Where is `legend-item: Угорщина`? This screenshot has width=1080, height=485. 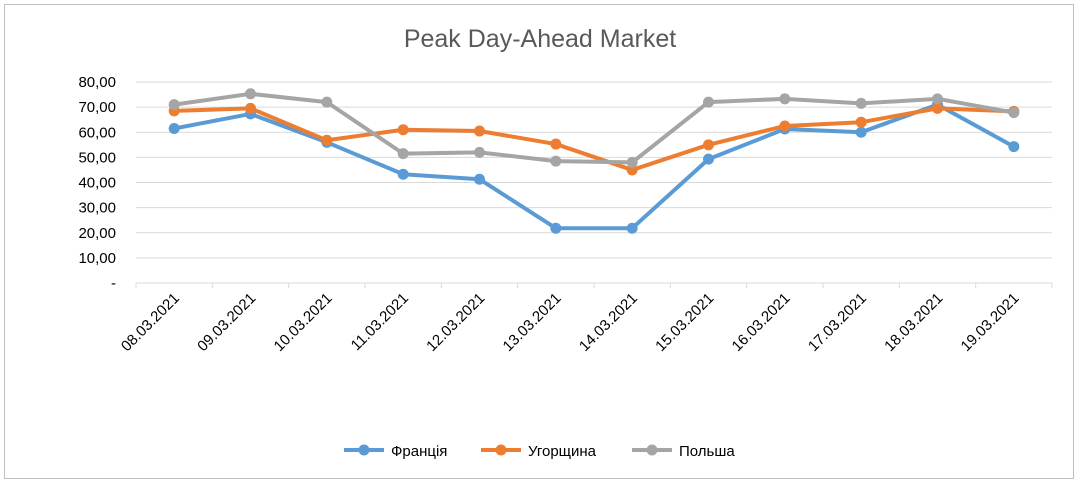
legend-item: Угорщина is located at coordinates (539, 451).